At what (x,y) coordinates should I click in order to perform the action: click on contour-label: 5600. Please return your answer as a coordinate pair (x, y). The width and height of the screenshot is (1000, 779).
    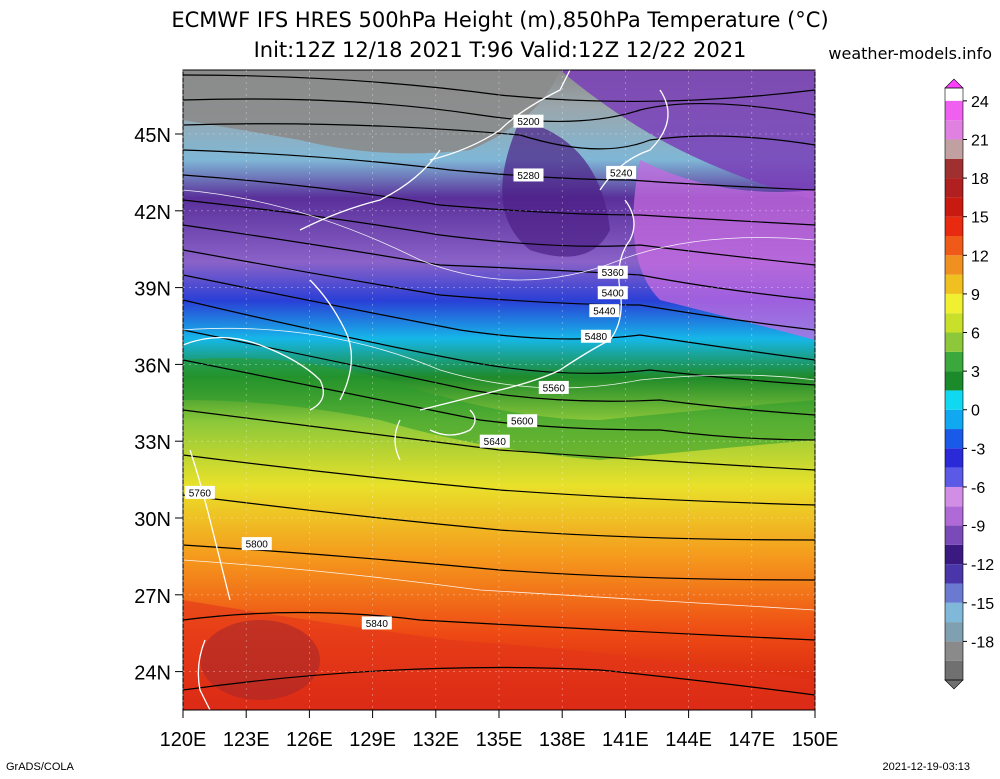
    Looking at the image, I should click on (522, 422).